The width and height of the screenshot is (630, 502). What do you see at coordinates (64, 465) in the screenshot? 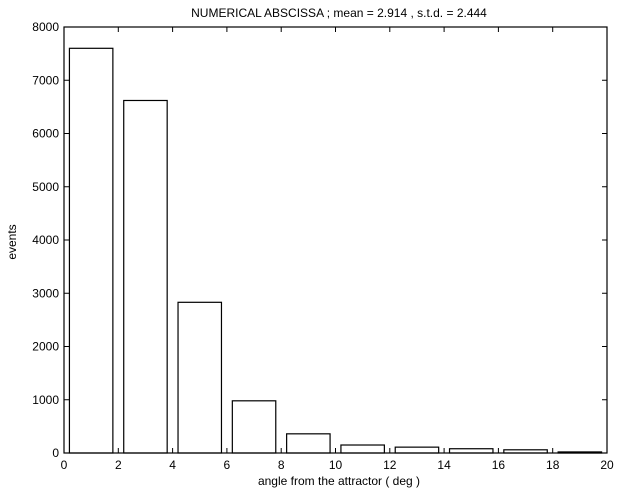
I see `x-tick-label: 0` at bounding box center [64, 465].